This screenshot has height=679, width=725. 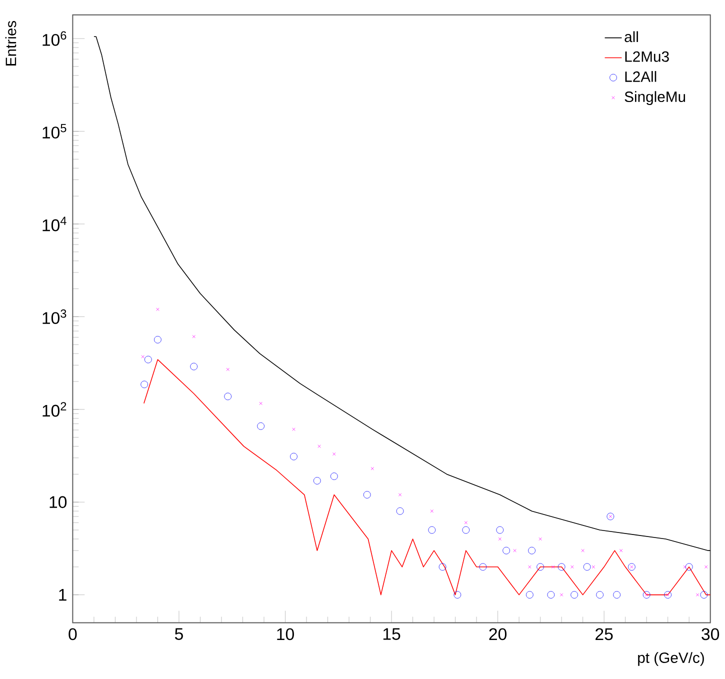 I want to click on legend-label: SingleMu, so click(x=655, y=97).